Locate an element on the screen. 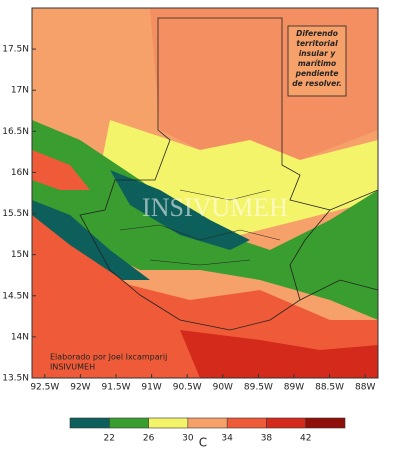 The height and width of the screenshot is (454, 415). annotation-box is located at coordinates (317, 61).